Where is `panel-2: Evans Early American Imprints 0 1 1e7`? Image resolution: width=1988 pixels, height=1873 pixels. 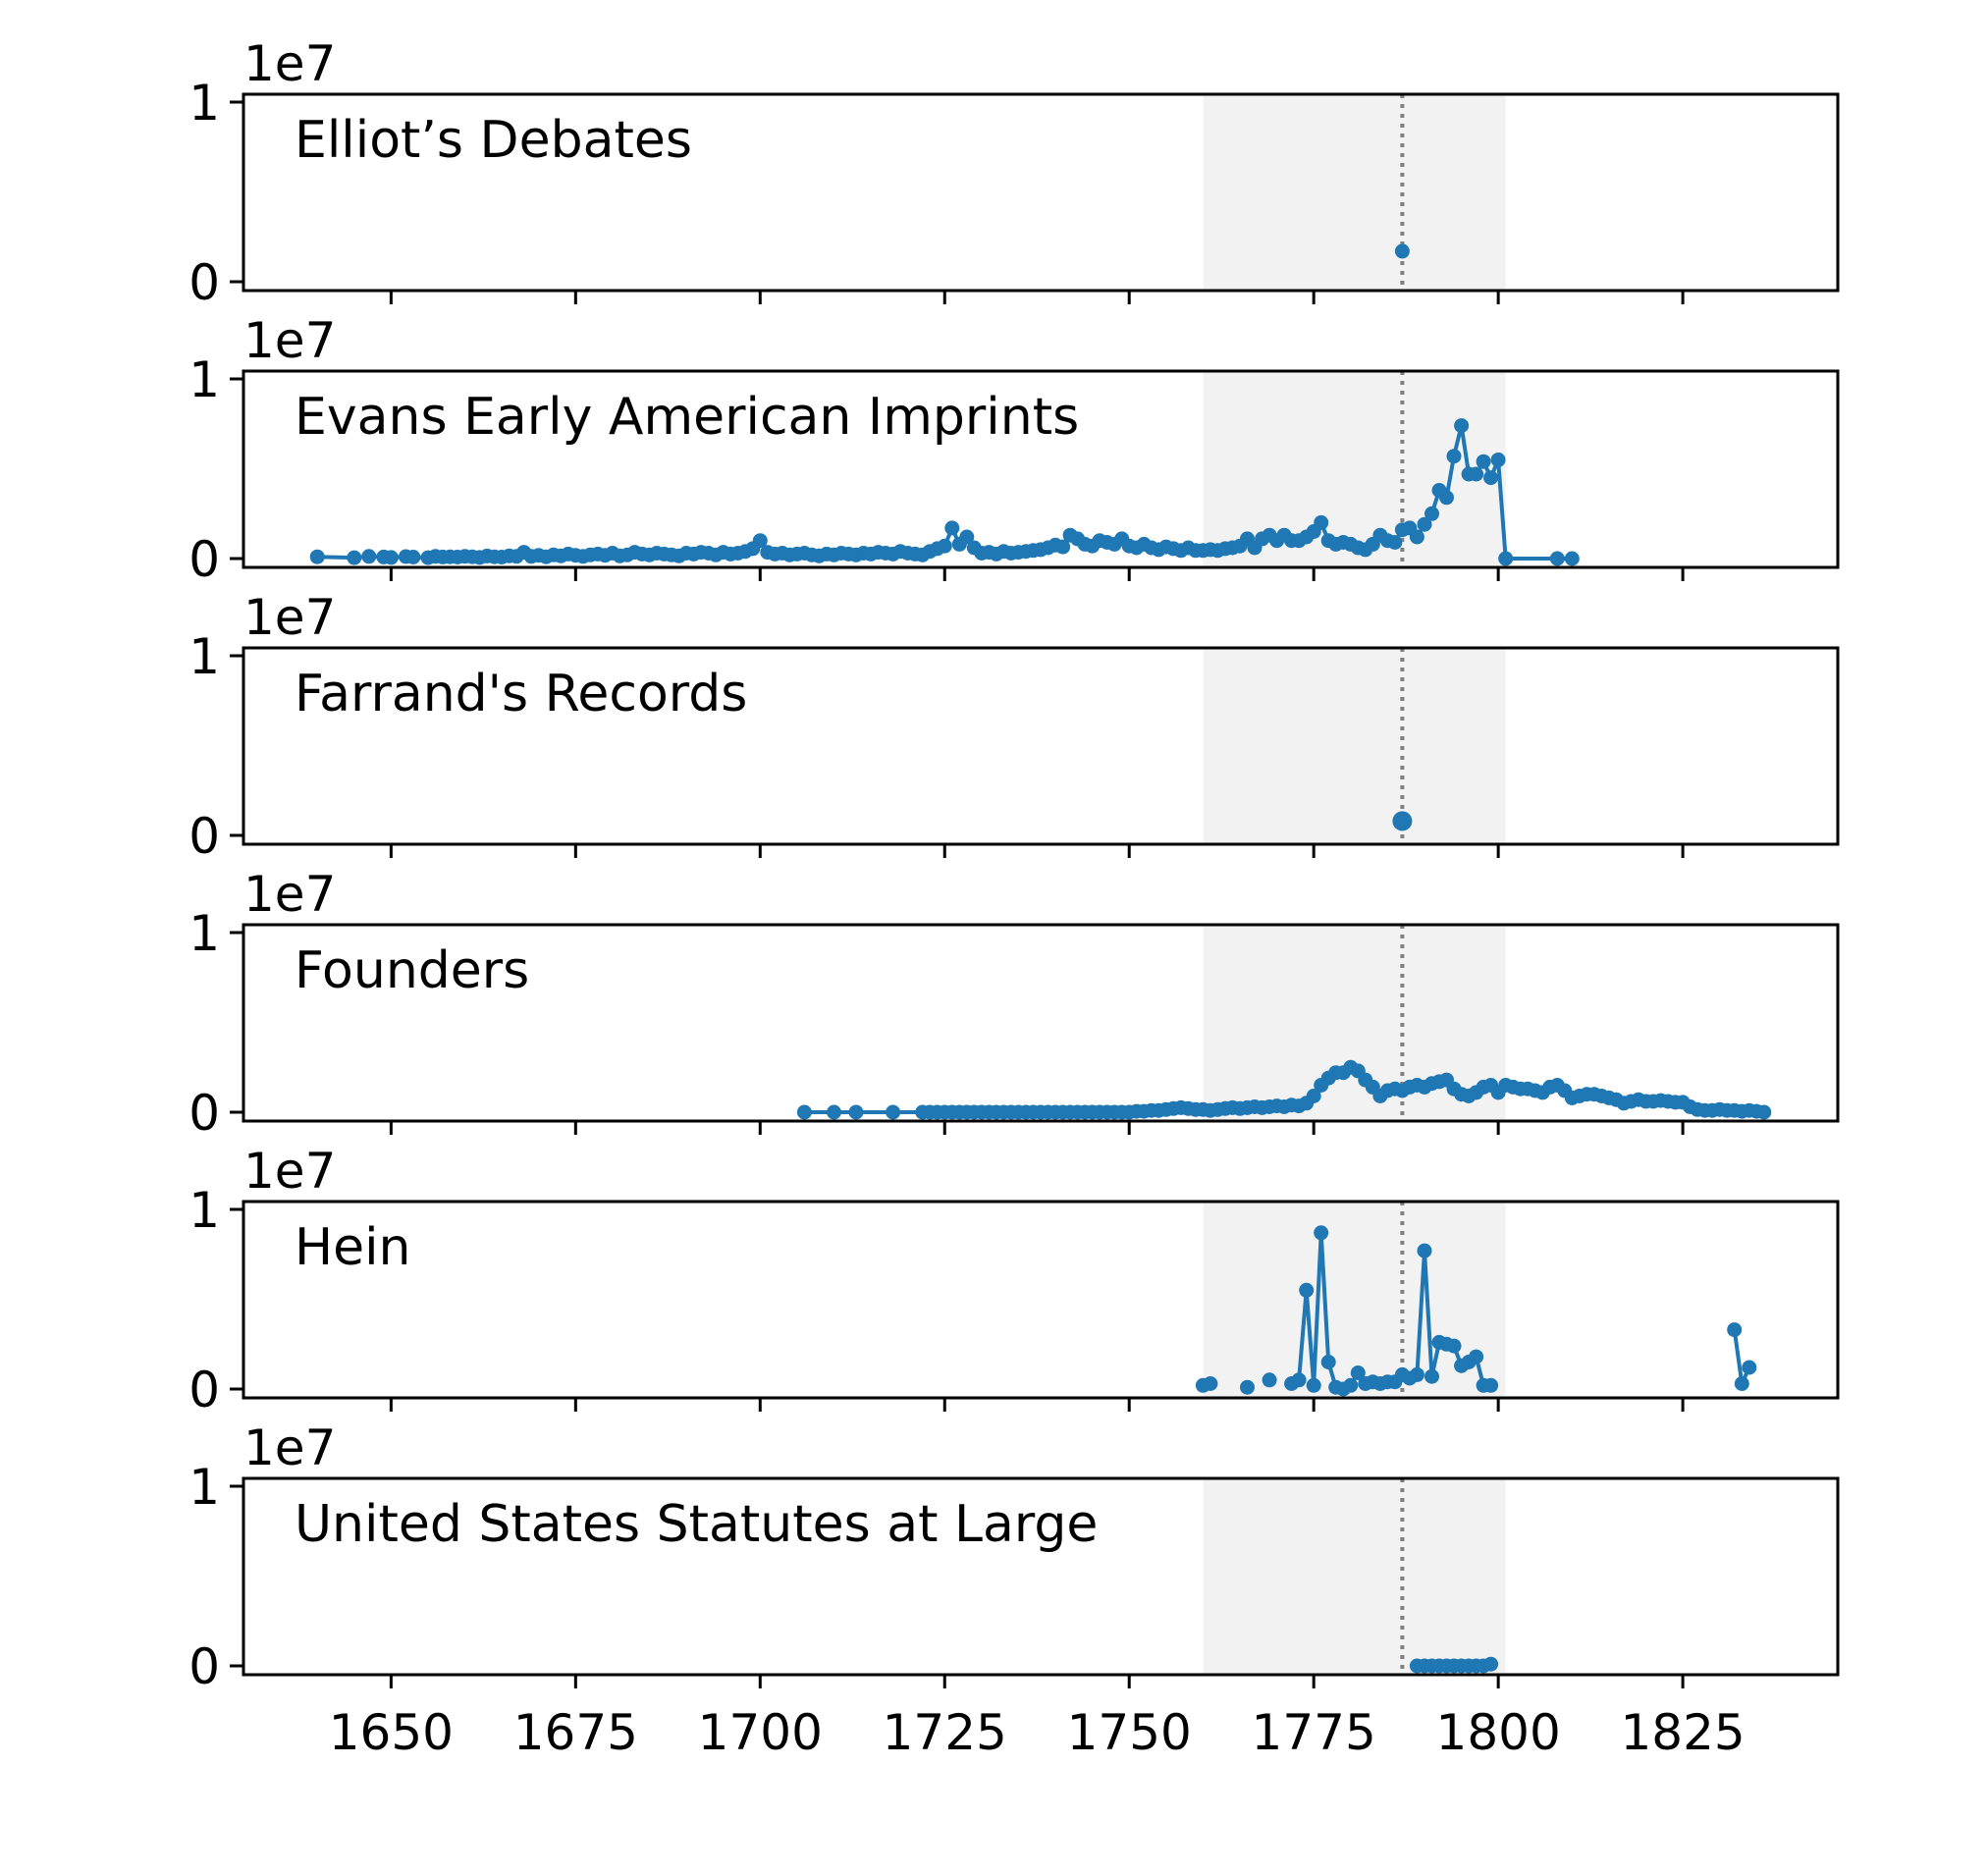
panel-2: Evans Early American Imprints 0 1 1e7 is located at coordinates (1014, 450).